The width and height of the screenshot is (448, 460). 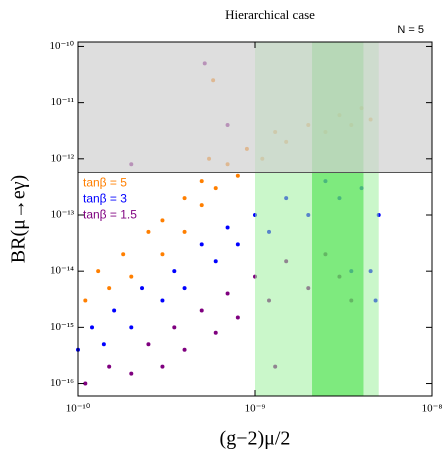 What do you see at coordinates (63, 215) in the screenshot?
I see `y-tick-label: 10⁻¹³` at bounding box center [63, 215].